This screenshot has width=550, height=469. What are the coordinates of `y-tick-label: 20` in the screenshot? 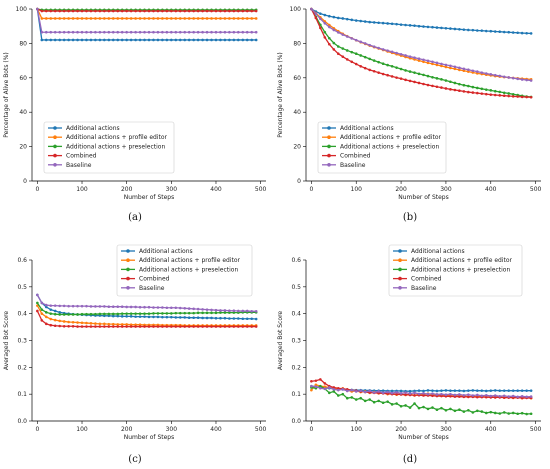 It's located at (297, 147).